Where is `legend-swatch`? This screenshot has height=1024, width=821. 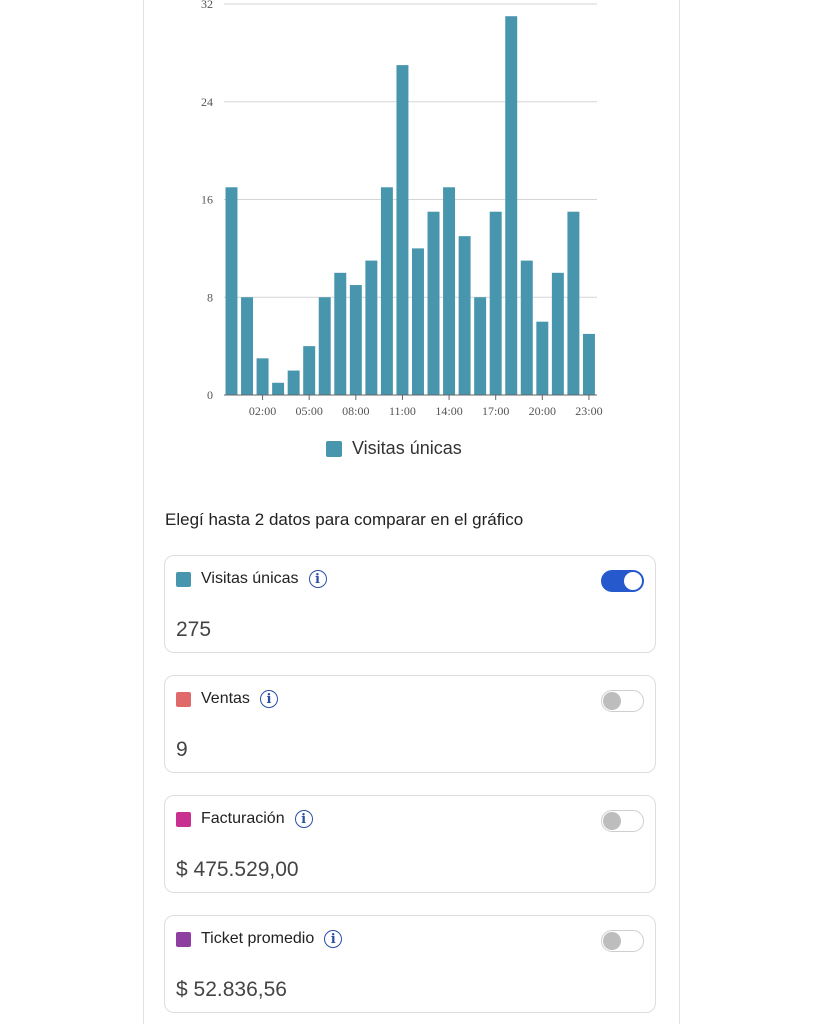
legend-swatch is located at coordinates (334, 448).